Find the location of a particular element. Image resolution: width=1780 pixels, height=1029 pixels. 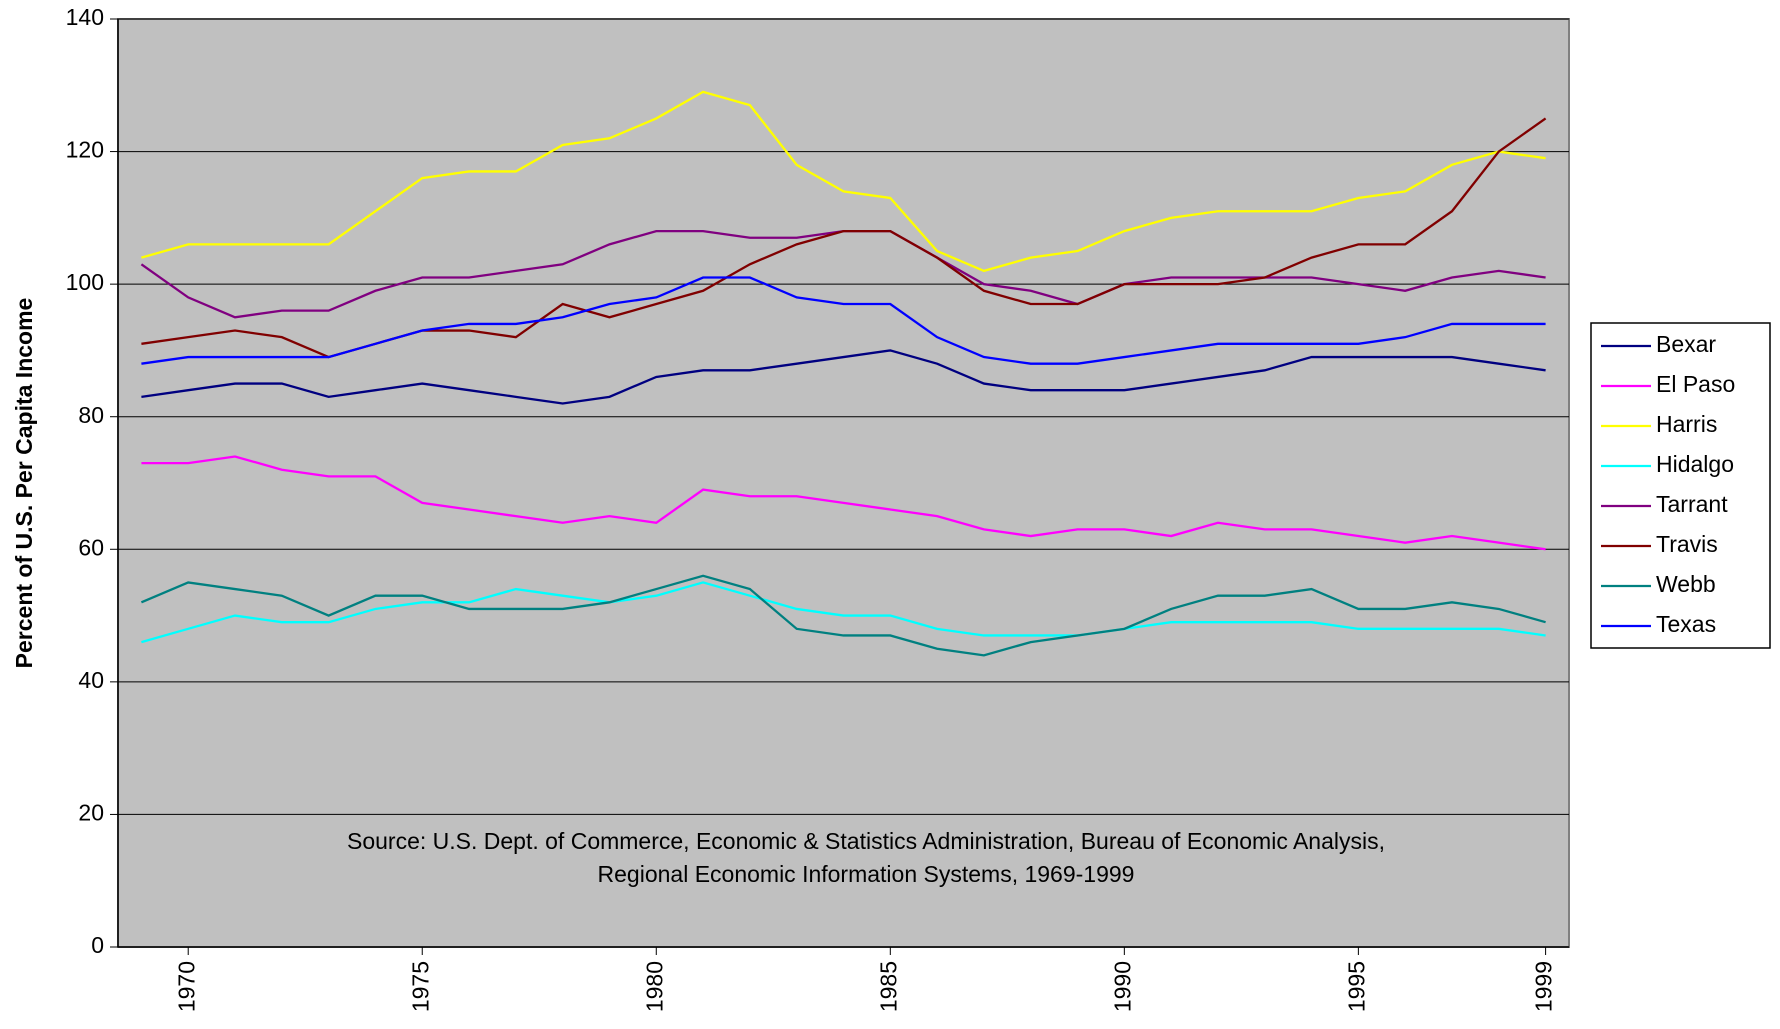

y-tick-label: 0 is located at coordinates (97, 945).